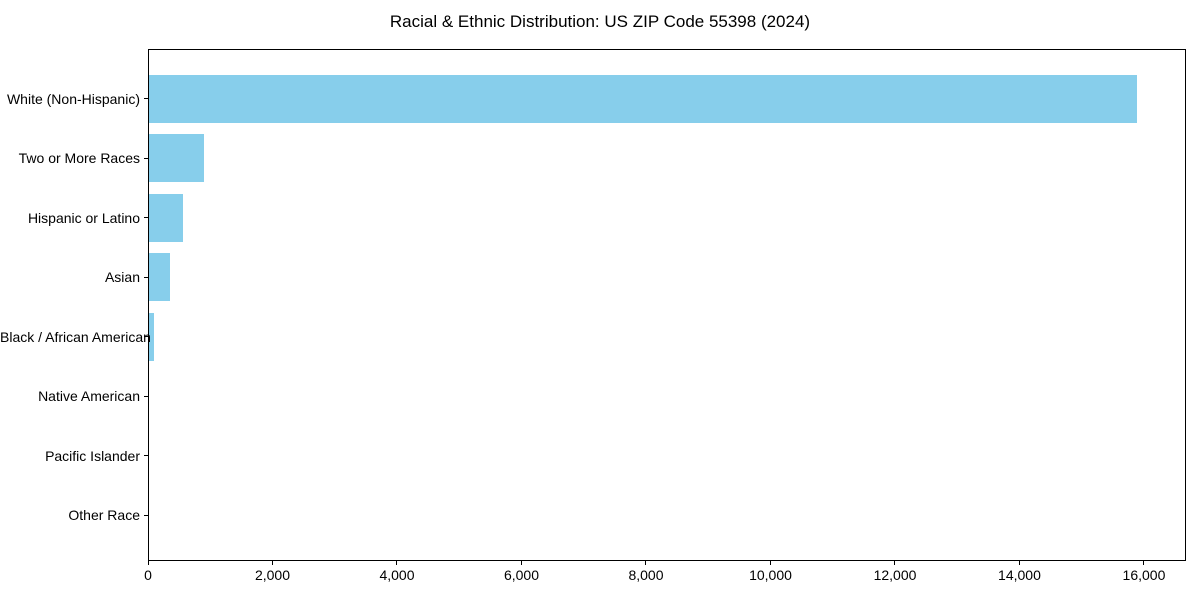 The height and width of the screenshot is (600, 1200). I want to click on x-tick-label: 14,000, so click(1019, 575).